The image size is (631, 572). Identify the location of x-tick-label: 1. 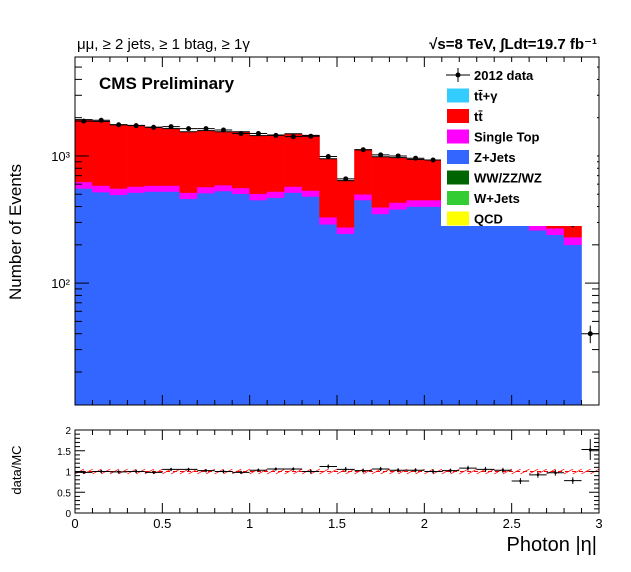
(249, 523).